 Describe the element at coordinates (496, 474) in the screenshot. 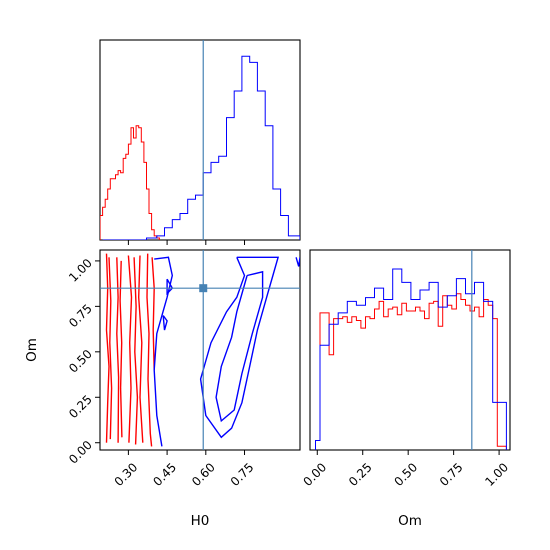

I see `tick-label-om-x: 1.00` at that location.